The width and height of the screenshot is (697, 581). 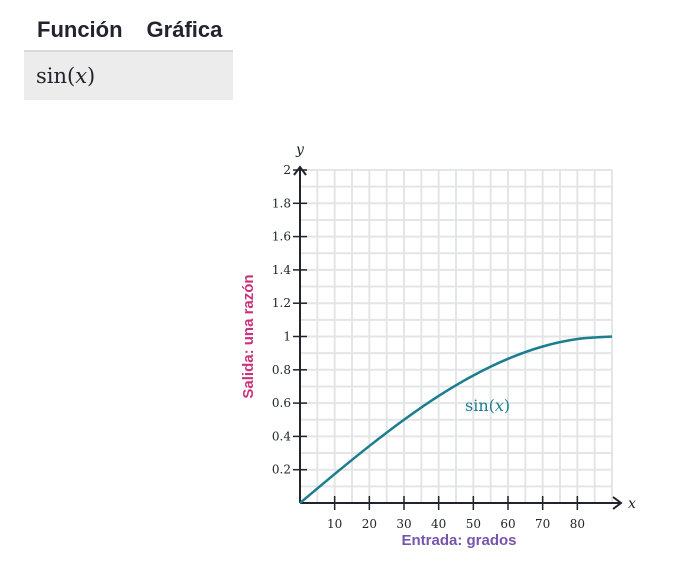 What do you see at coordinates (369, 524) in the screenshot?
I see `x-tick-label: 20` at bounding box center [369, 524].